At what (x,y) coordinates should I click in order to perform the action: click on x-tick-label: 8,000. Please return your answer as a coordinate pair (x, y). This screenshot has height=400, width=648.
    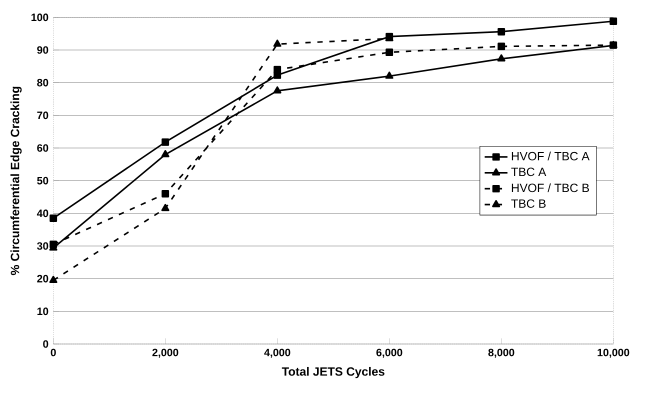
    Looking at the image, I should click on (501, 353).